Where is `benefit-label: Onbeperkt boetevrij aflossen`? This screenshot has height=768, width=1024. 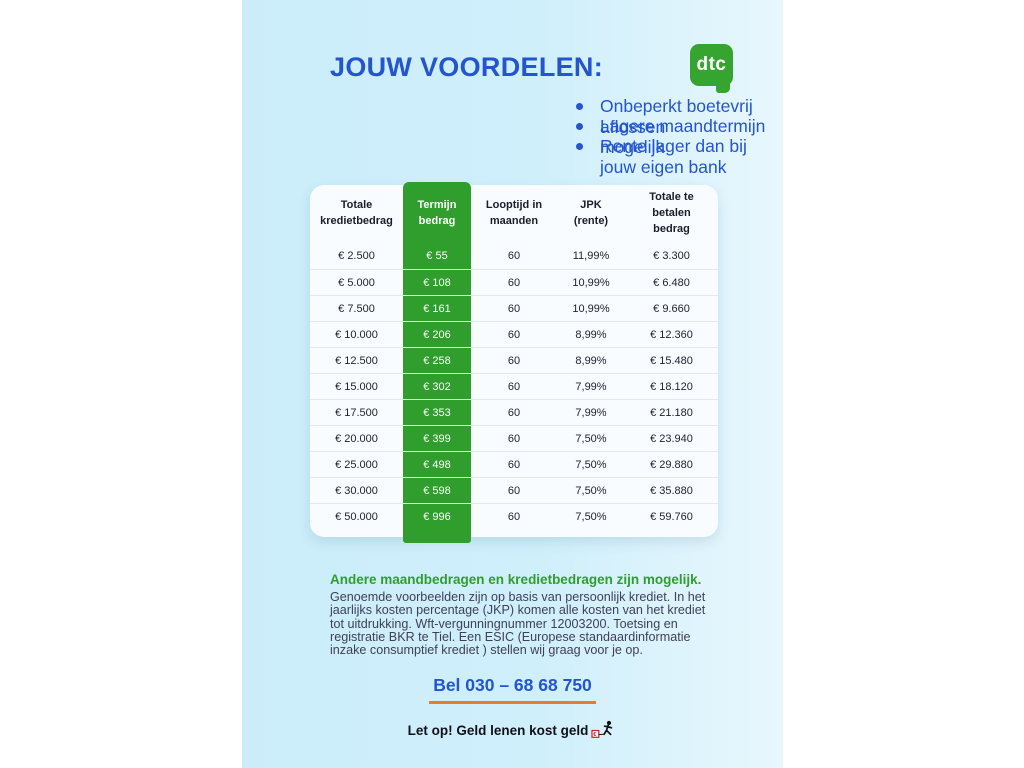 benefit-label: Onbeperkt boetevrij aflossen is located at coordinates (676, 116).